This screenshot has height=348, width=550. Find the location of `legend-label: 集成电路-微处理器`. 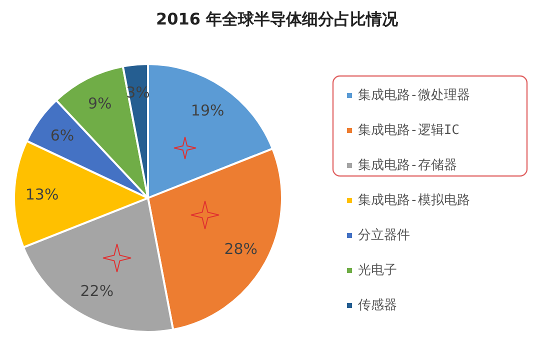

legend-label: 集成电路-微处理器 is located at coordinates (414, 95).